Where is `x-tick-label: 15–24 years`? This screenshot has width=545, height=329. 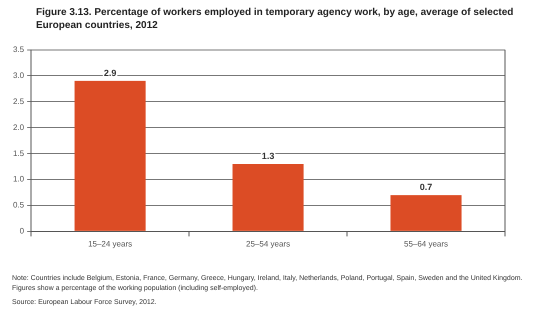 x-tick-label: 15–24 years is located at coordinates (110, 243).